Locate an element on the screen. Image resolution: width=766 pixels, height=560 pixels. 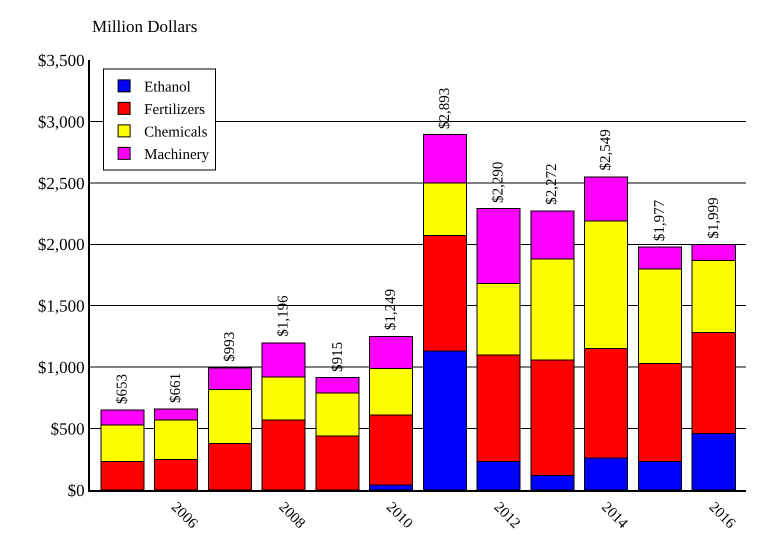
total-label: $2,549 is located at coordinates (606, 150).